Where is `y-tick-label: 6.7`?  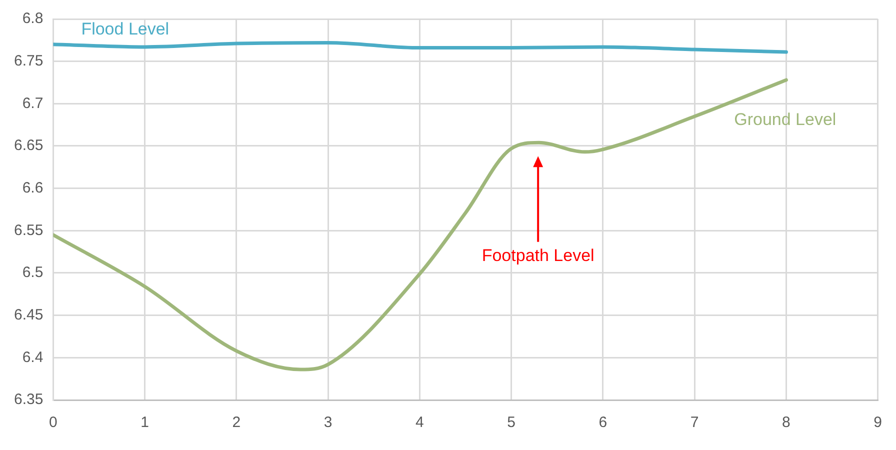 y-tick-label: 6.7 is located at coordinates (33, 103).